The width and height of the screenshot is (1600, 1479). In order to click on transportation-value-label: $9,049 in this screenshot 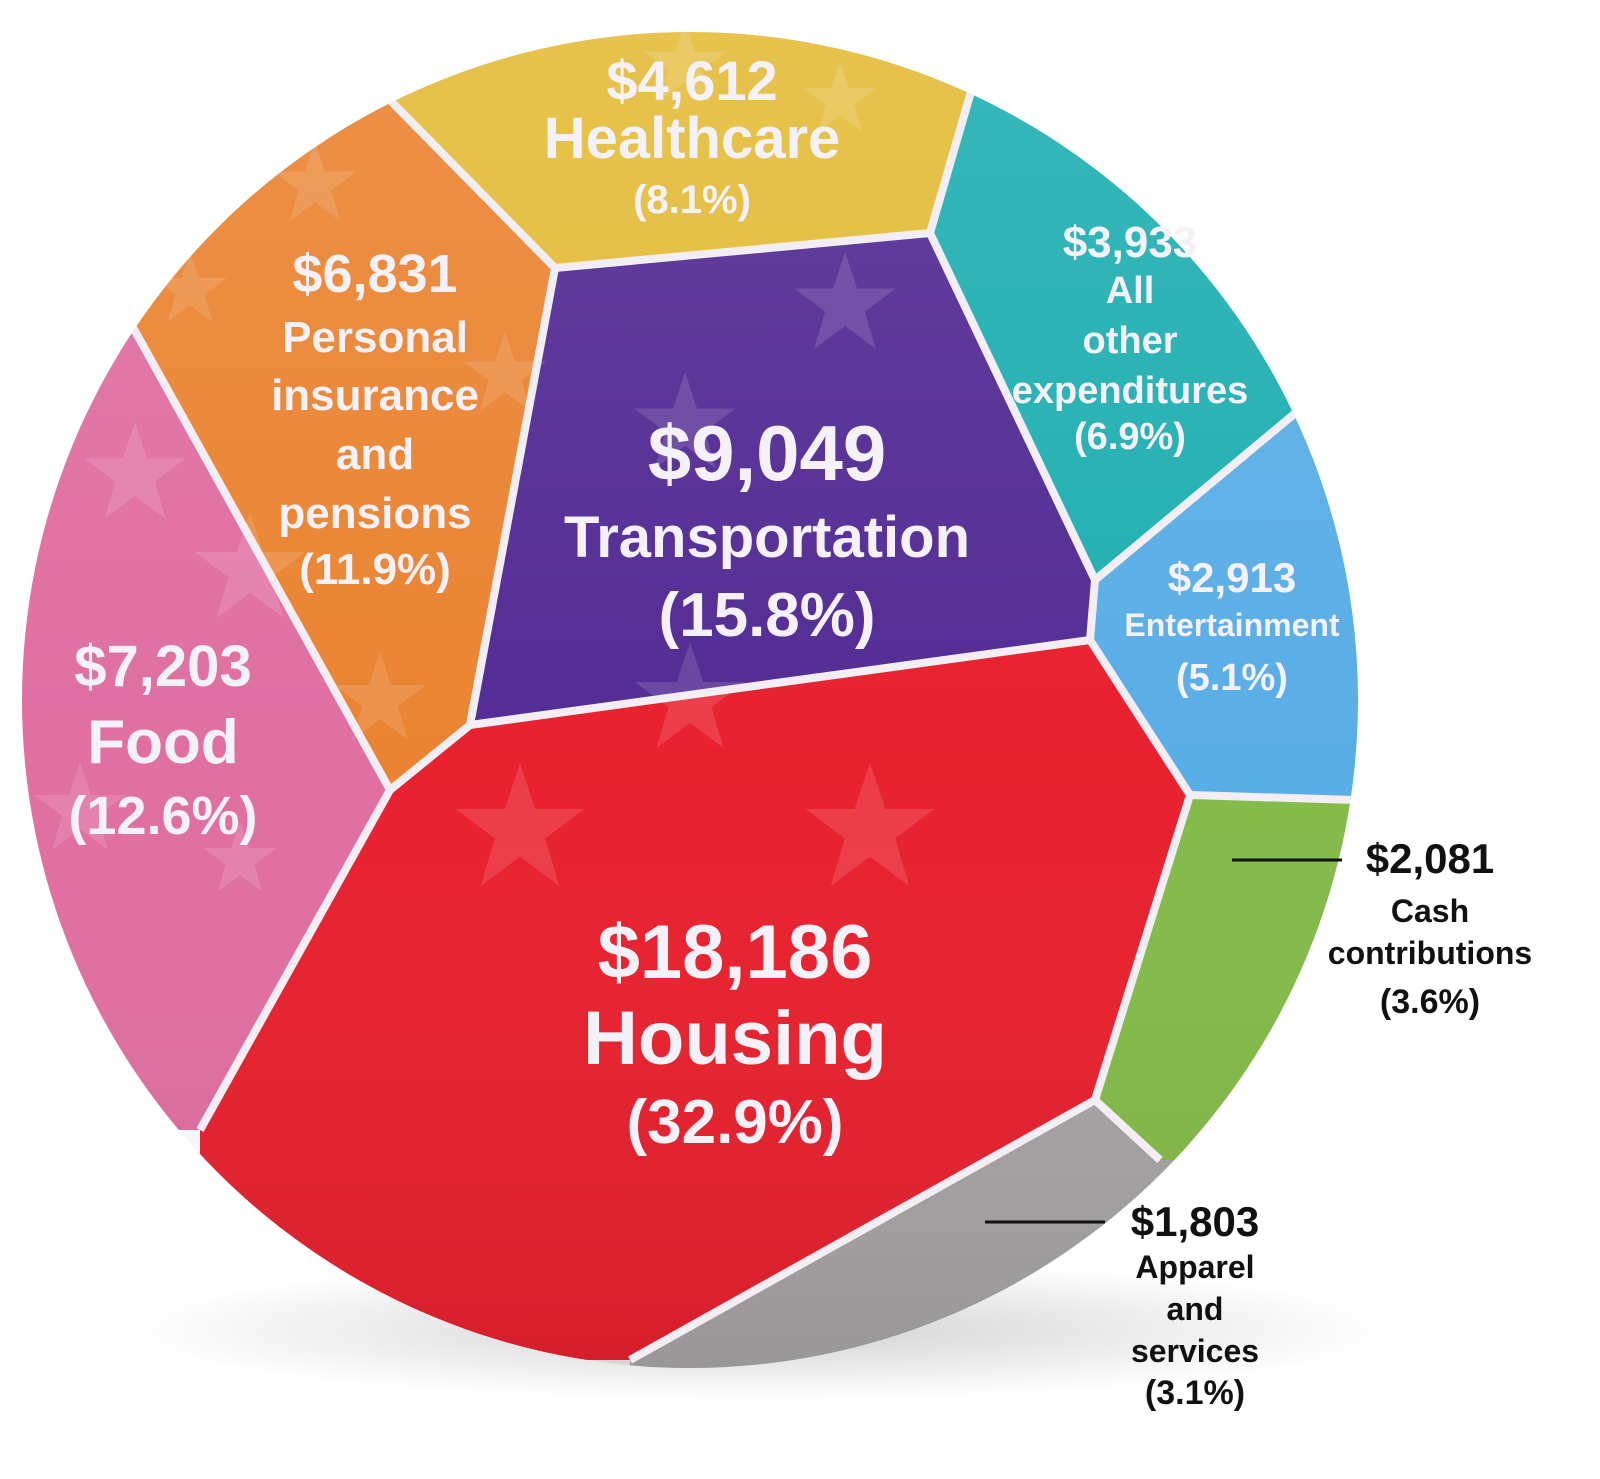, I will do `click(767, 453)`.